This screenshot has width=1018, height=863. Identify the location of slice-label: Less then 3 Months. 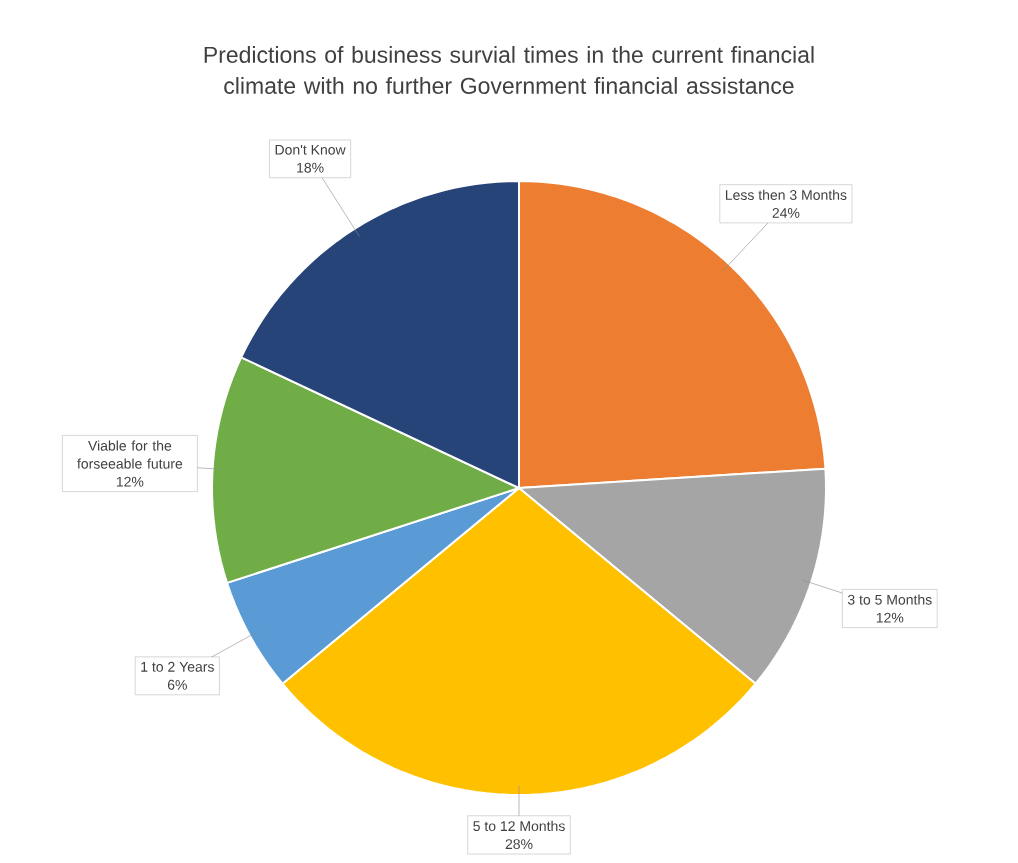
(786, 194).